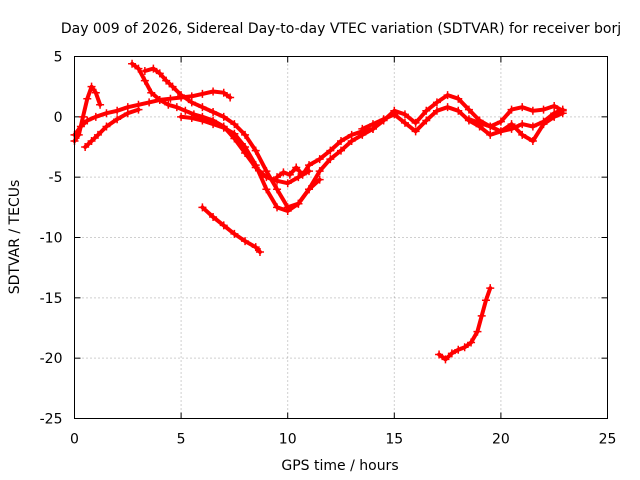  Describe the element at coordinates (181, 440) in the screenshot. I see `x-tick-label: 5` at that location.